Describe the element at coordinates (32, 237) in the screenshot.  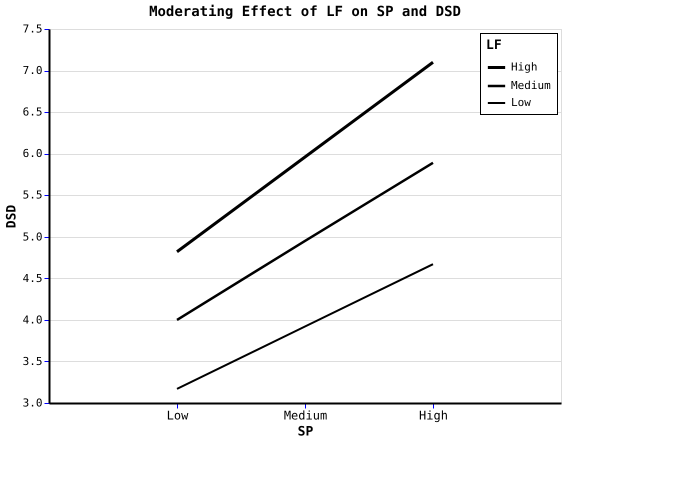
I see `y-tick-label: 5.0` at that location.